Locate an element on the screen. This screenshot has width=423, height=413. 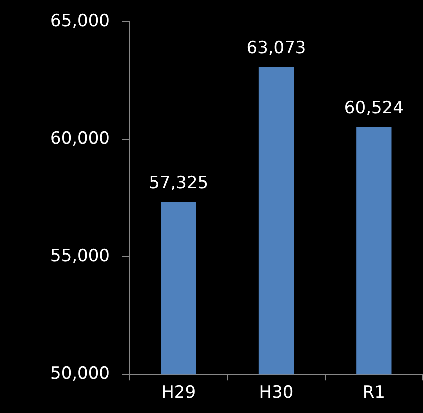
y-tick-label: 65,000 is located at coordinates (80, 22).